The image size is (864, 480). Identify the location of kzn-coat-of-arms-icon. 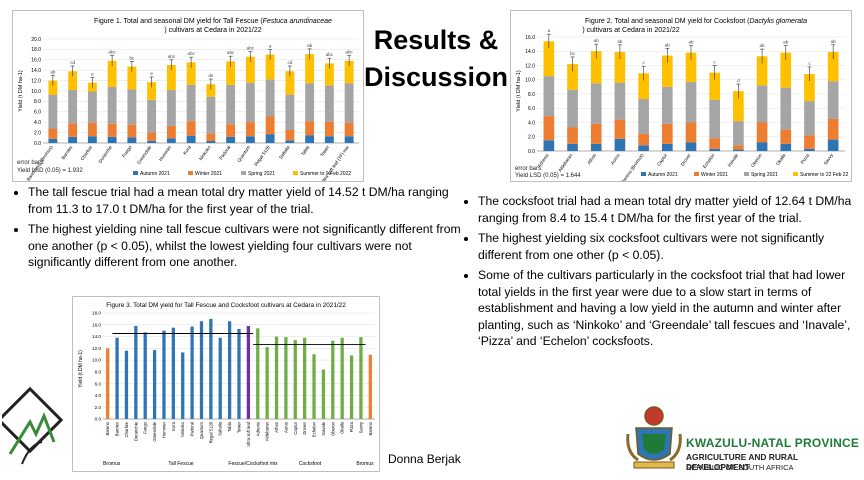
(654, 437).